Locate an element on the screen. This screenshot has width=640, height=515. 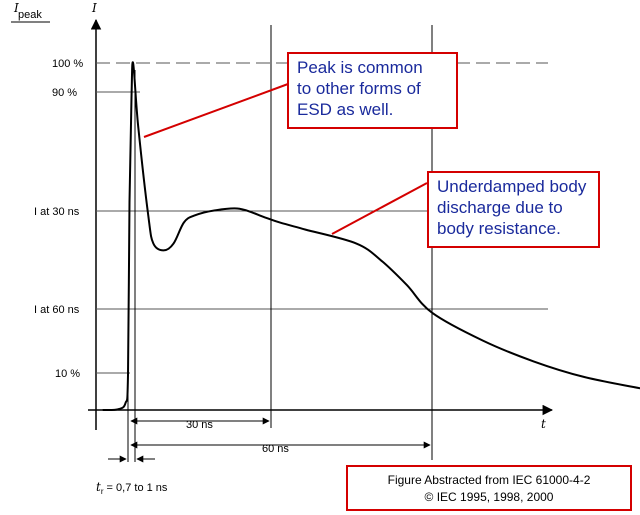
discharge-annotation-line: Underdamped body is located at coordinates (512, 186).